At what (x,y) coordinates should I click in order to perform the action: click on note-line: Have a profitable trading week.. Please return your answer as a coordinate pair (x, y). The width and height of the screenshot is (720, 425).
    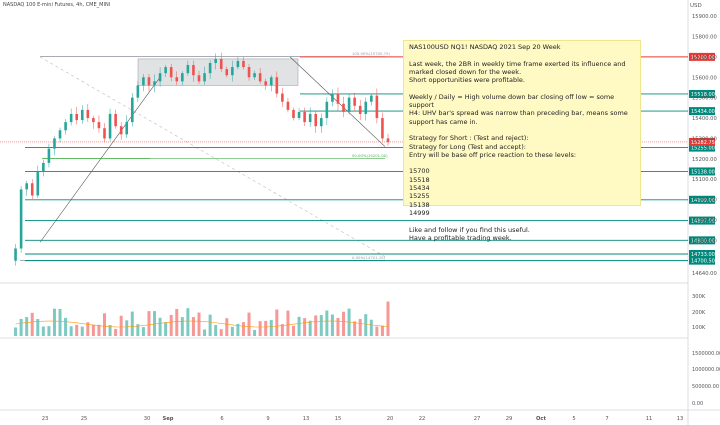
    Looking at the image, I should click on (460, 237).